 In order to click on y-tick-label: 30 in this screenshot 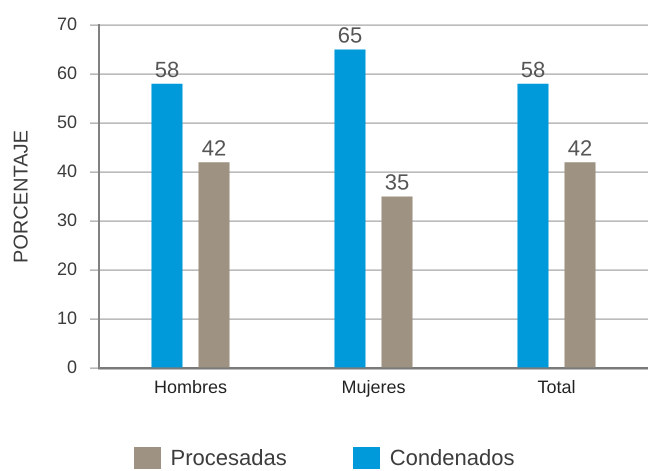, I will do `click(66, 220)`.